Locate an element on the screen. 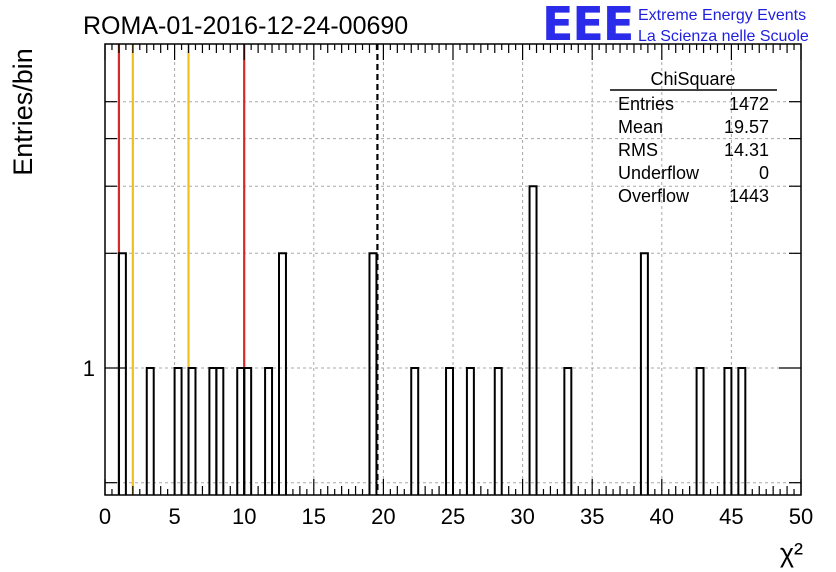 The height and width of the screenshot is (572, 836). stats-label: Entries is located at coordinates (646, 104).